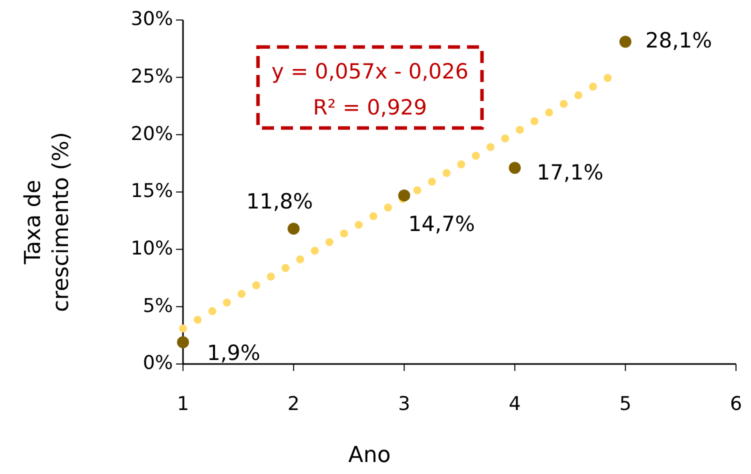 The height and width of the screenshot is (474, 751). What do you see at coordinates (294, 404) in the screenshot?
I see `x-tick-label: 2` at bounding box center [294, 404].